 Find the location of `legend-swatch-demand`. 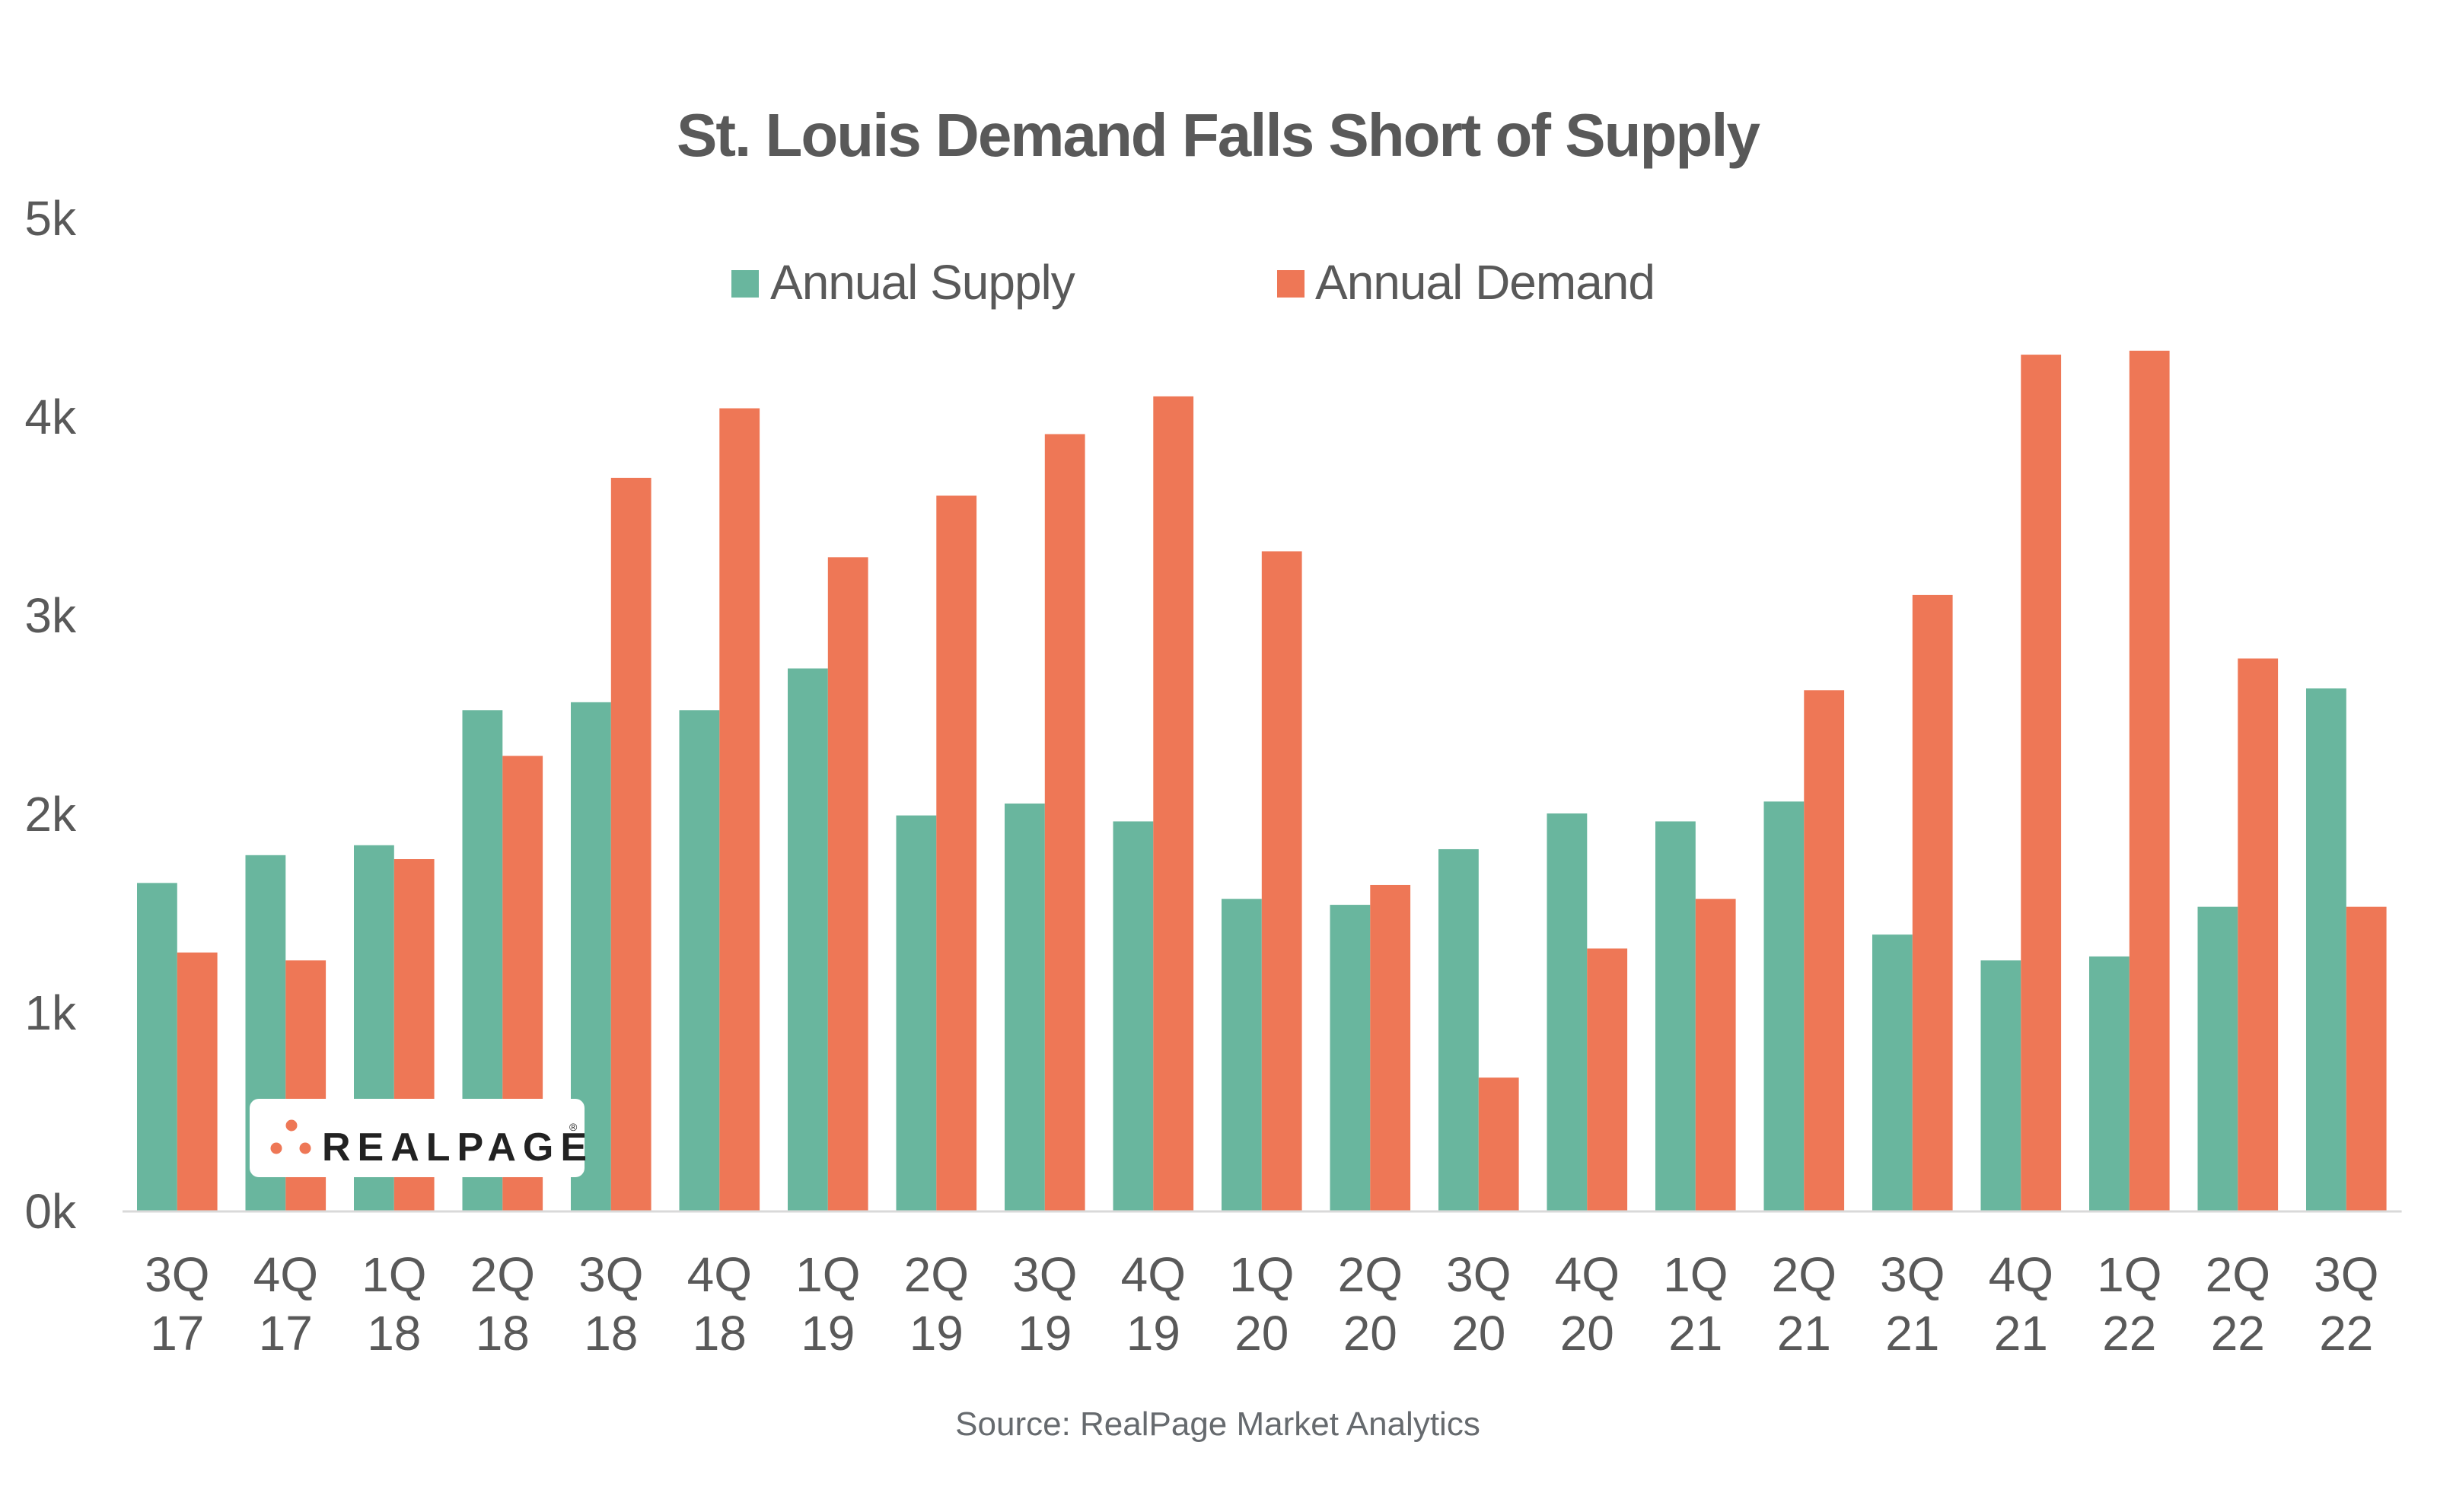

legend-swatch-demand is located at coordinates (1291, 284).